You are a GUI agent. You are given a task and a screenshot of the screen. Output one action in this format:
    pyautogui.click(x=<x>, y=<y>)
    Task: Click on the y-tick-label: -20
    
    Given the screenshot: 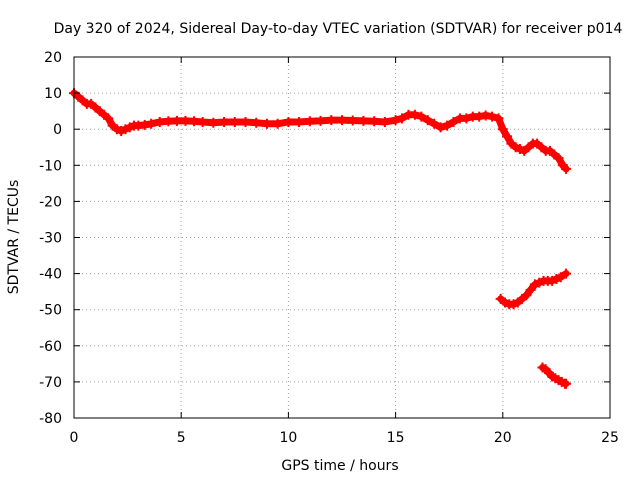 What is the action you would take?
    pyautogui.click(x=50, y=202)
    